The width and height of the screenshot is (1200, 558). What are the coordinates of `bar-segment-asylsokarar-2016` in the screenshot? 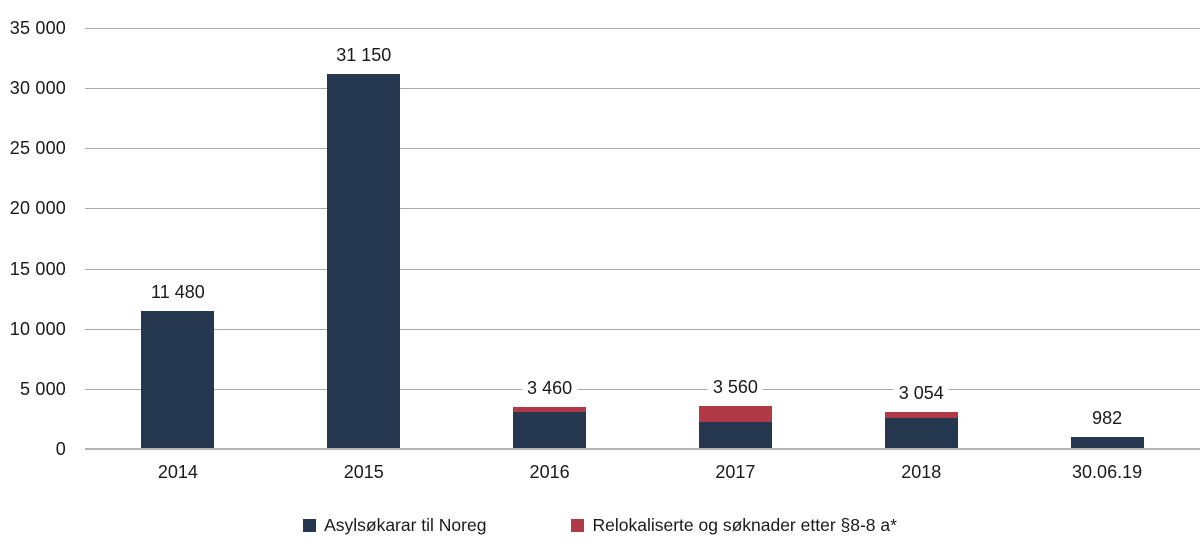 It's located at (550, 430).